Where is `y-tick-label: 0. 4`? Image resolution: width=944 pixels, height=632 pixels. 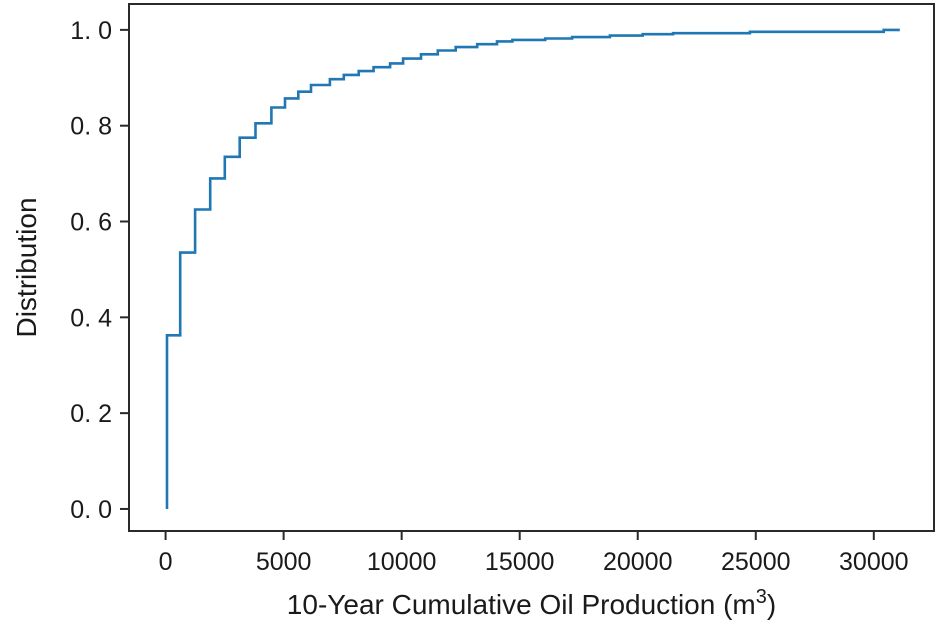
y-tick-label: 0. 4 is located at coordinates (91, 318).